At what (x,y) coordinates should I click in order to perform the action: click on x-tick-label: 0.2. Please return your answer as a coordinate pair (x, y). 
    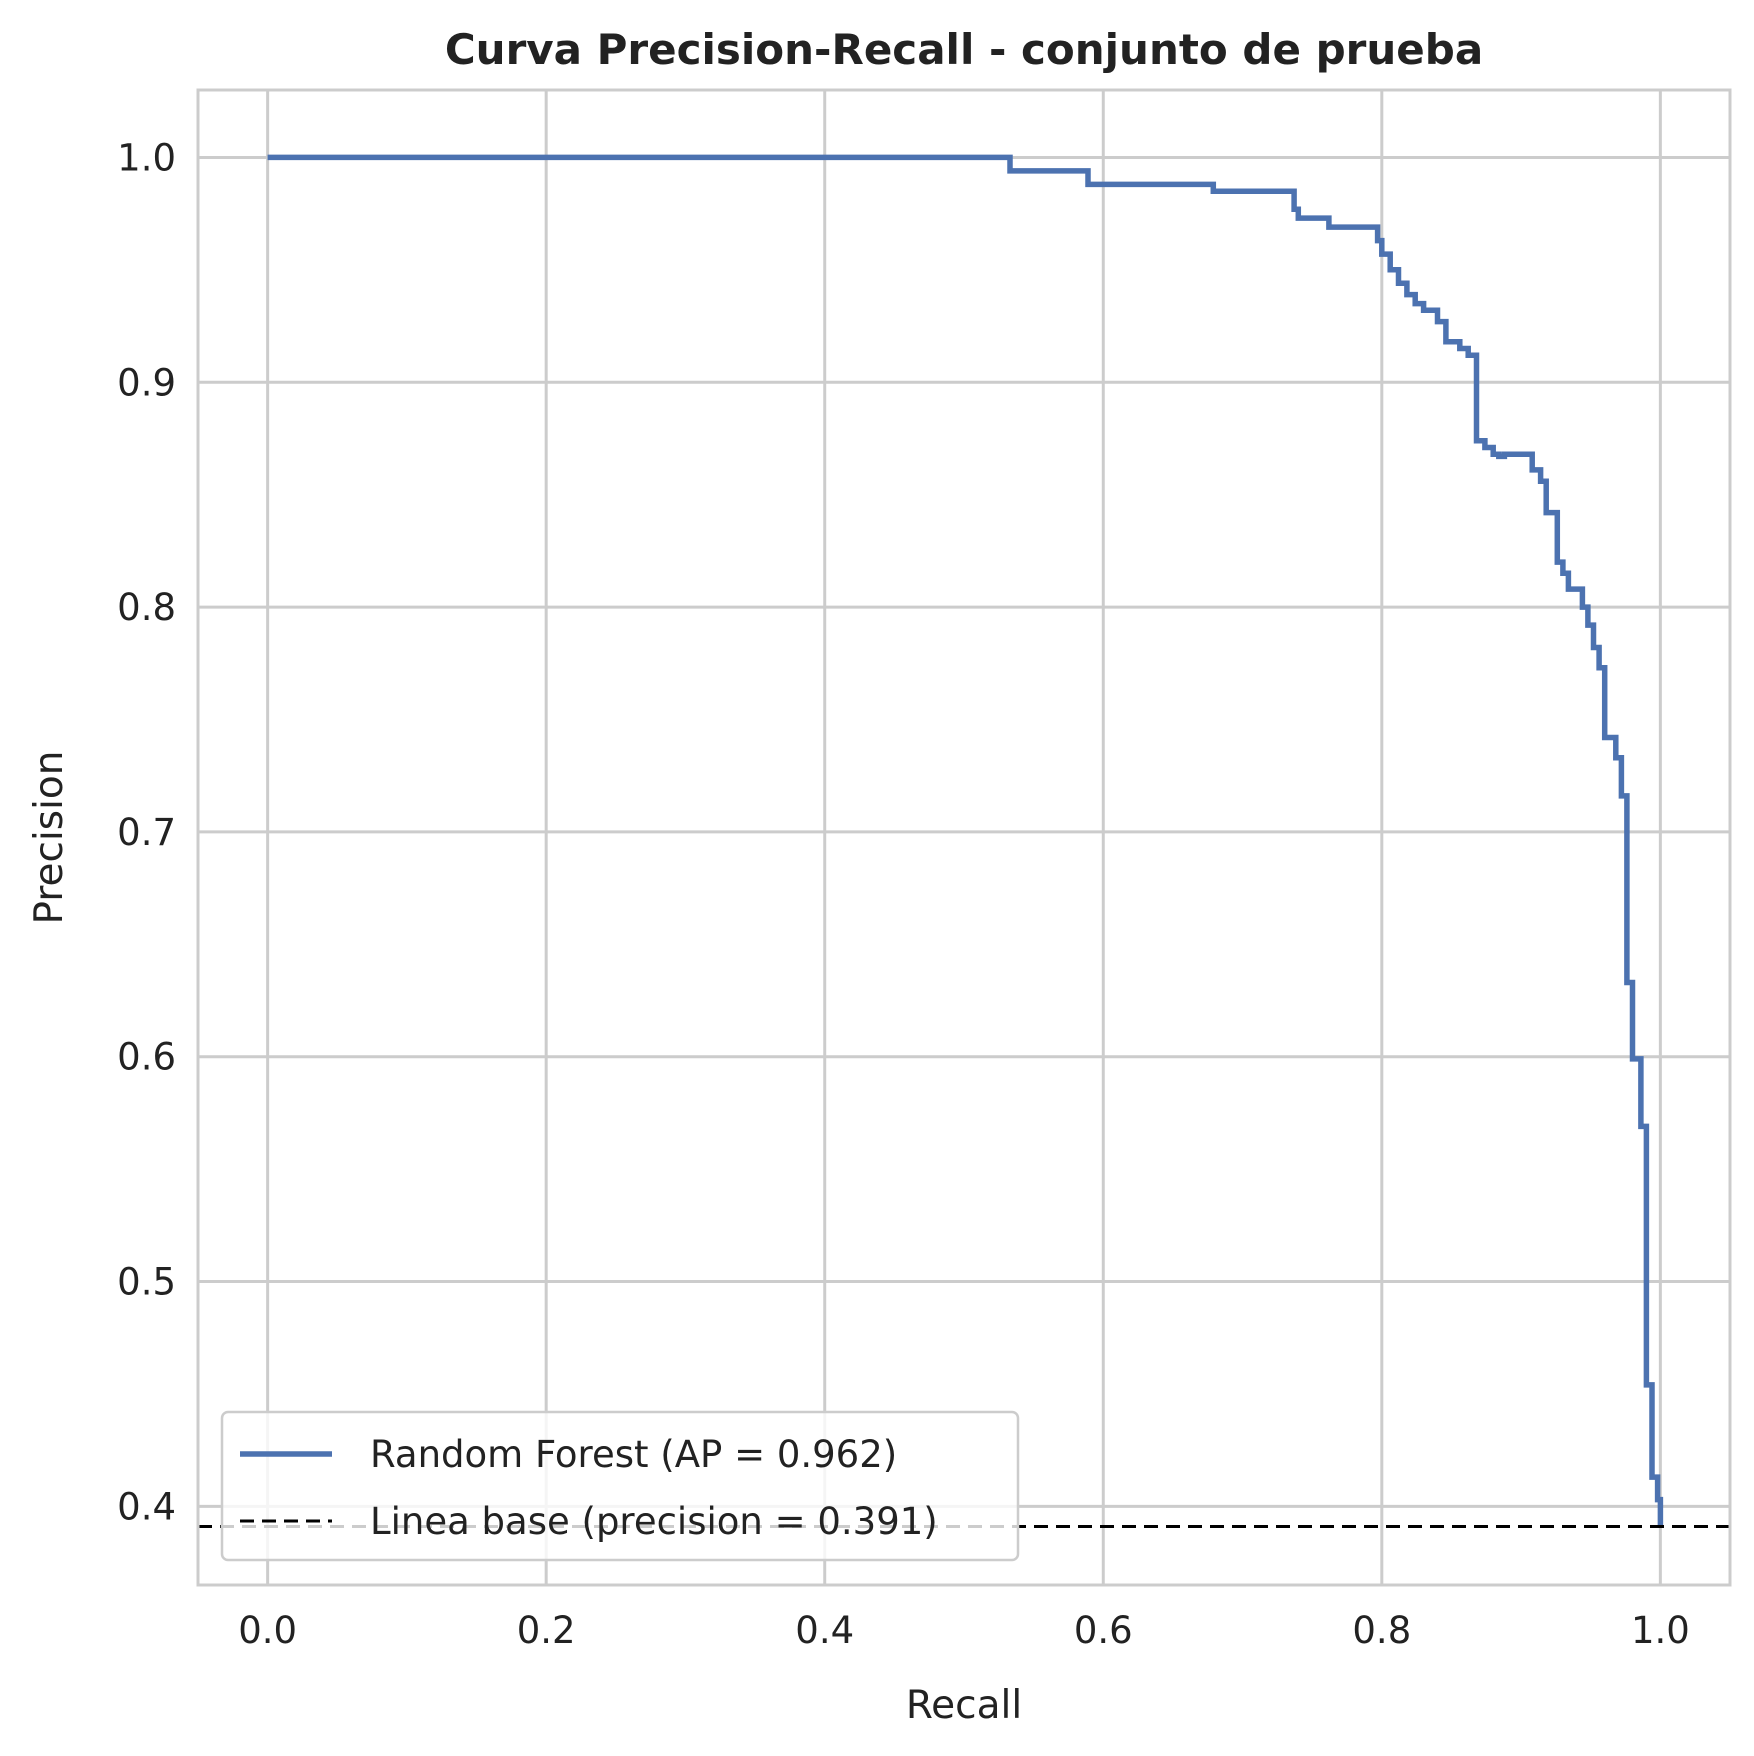
    Looking at the image, I should click on (546, 1630).